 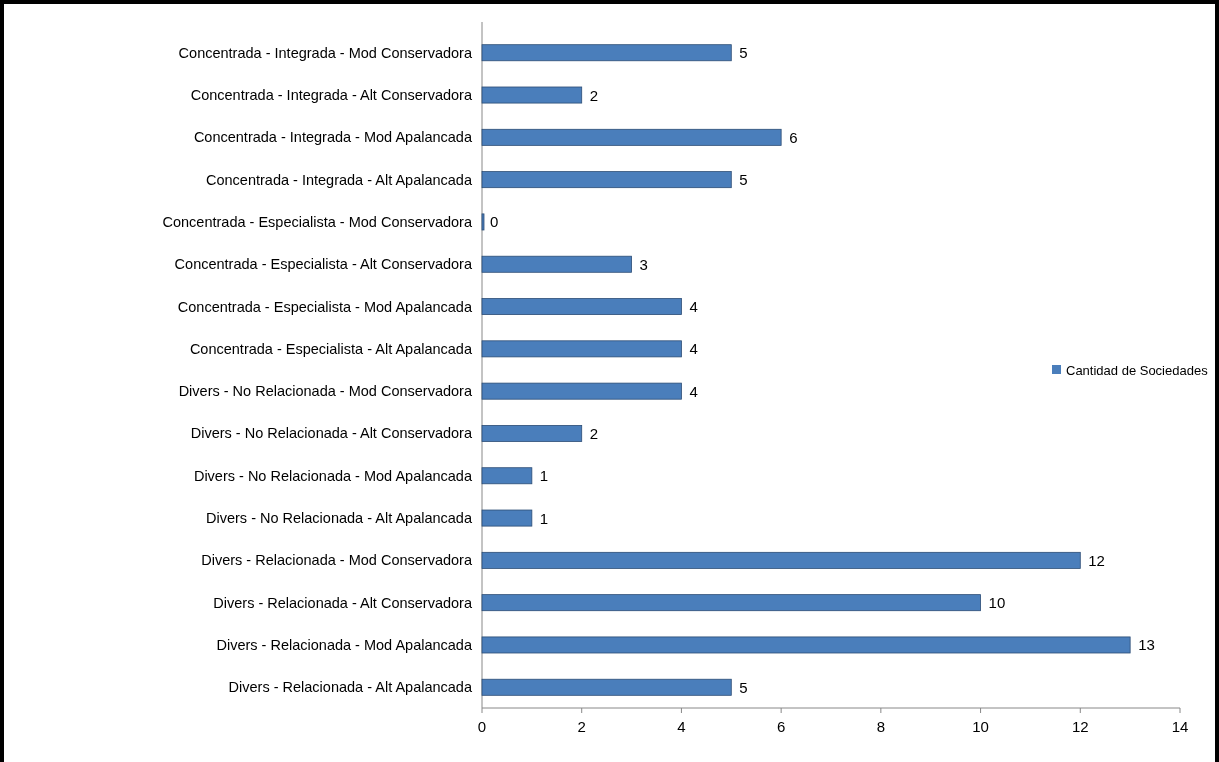 I want to click on x-tick-label: 6, so click(x=781, y=726).